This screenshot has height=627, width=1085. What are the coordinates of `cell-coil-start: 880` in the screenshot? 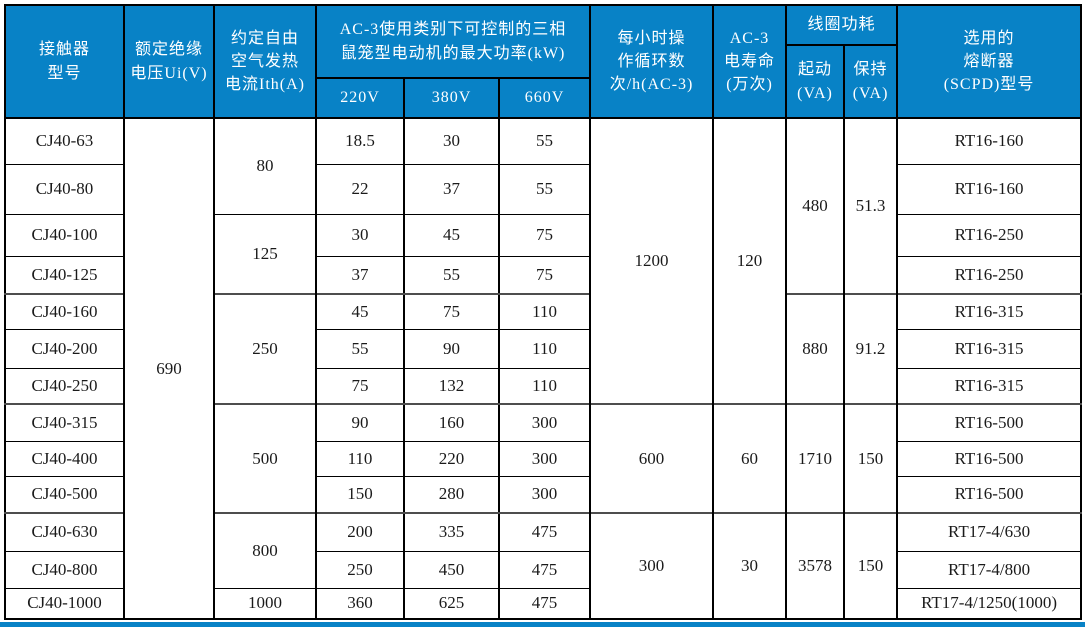 It's located at (815, 349).